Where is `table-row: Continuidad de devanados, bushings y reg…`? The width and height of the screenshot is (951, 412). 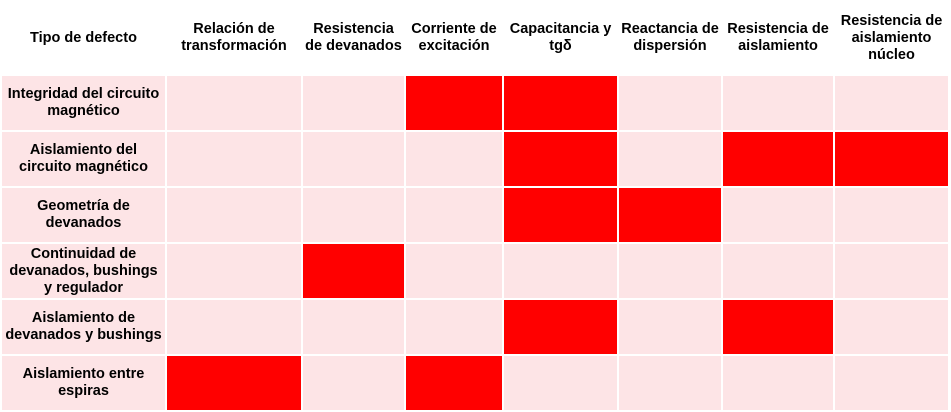
table-row: Continuidad de devanados, bushings y reg… is located at coordinates (475, 271).